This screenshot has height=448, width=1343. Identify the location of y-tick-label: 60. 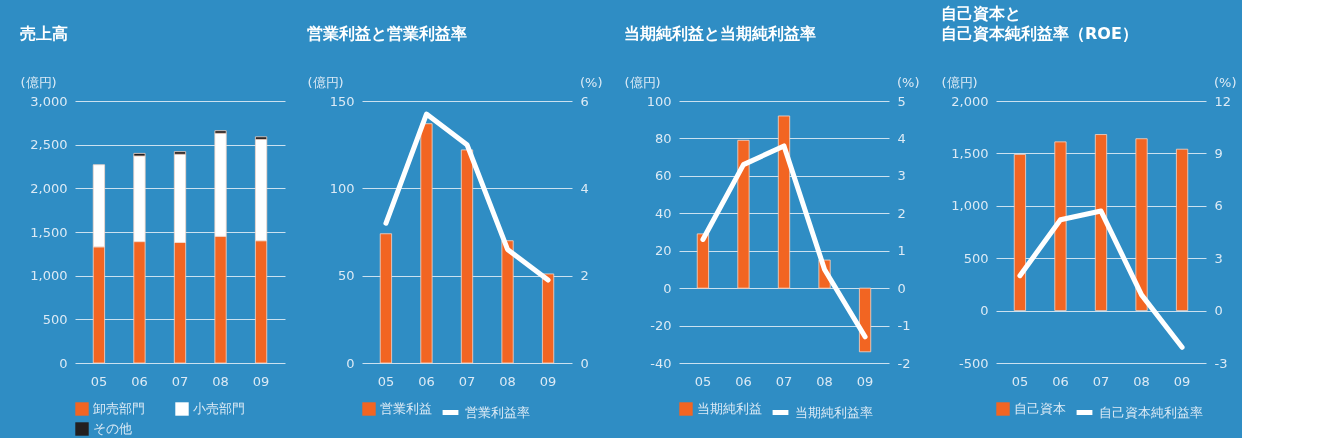
(663, 176).